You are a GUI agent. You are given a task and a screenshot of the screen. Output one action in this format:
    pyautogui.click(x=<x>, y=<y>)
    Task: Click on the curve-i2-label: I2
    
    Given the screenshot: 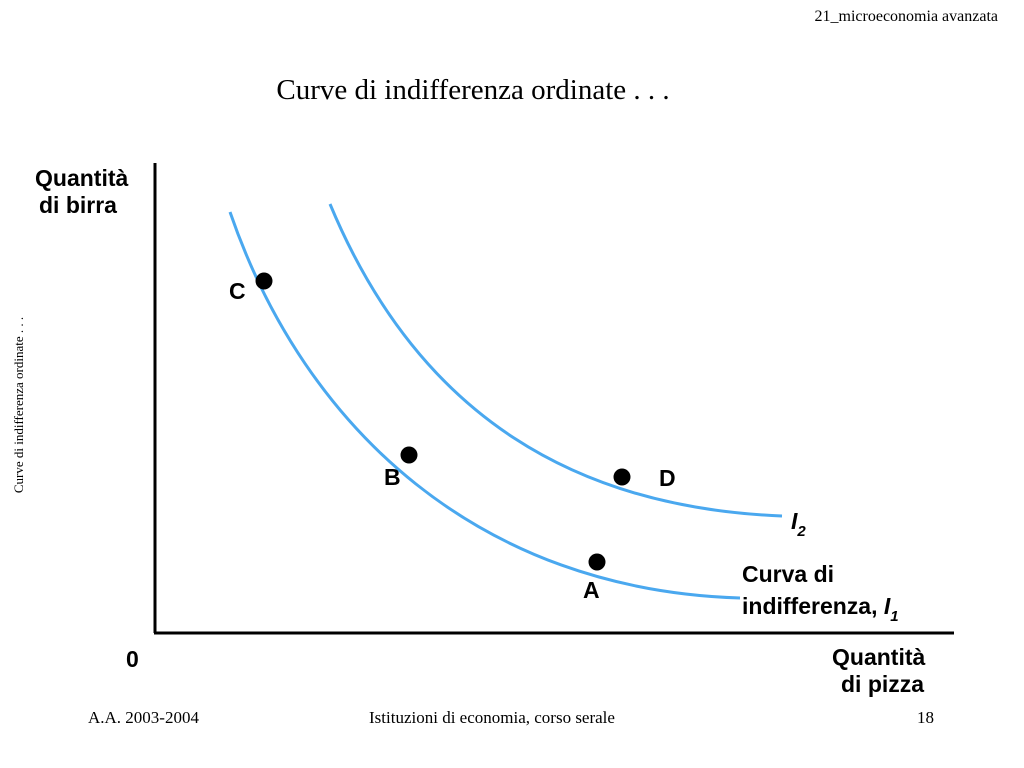 What is the action you would take?
    pyautogui.click(x=798, y=524)
    